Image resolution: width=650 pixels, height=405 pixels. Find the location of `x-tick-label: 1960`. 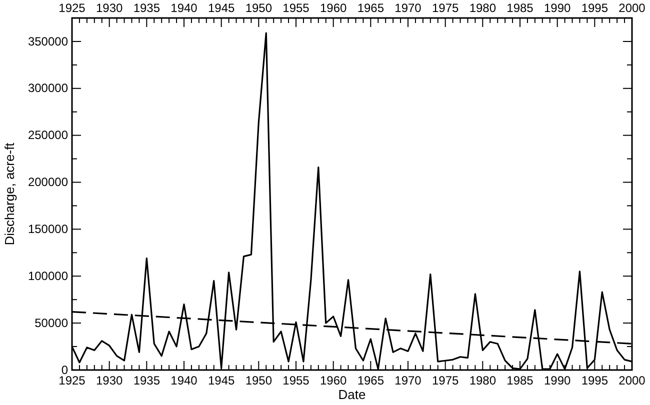

x-tick-label: 1960 is located at coordinates (334, 8).